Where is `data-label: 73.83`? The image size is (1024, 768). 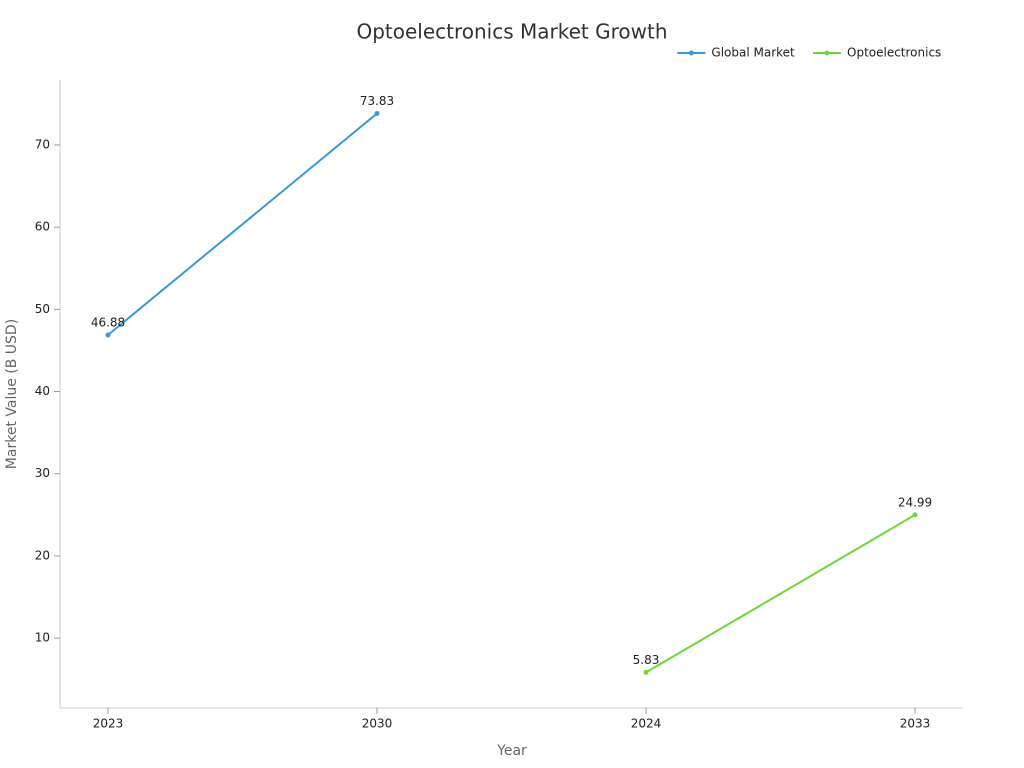
data-label: 73.83 is located at coordinates (377, 101).